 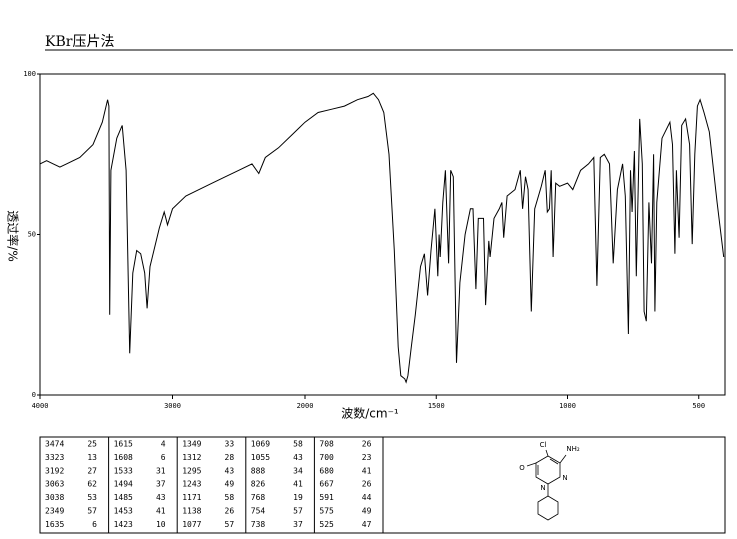 What do you see at coordinates (92, 484) in the screenshot?
I see `peak-transmittance: 62` at bounding box center [92, 484].